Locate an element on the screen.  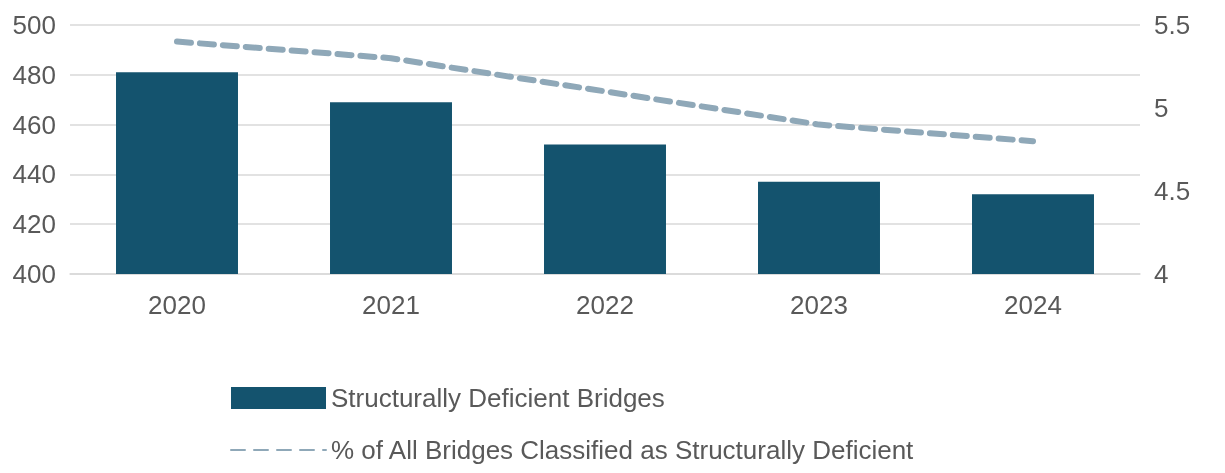
y2-tick-label: 5.5 is located at coordinates (1172, 25).